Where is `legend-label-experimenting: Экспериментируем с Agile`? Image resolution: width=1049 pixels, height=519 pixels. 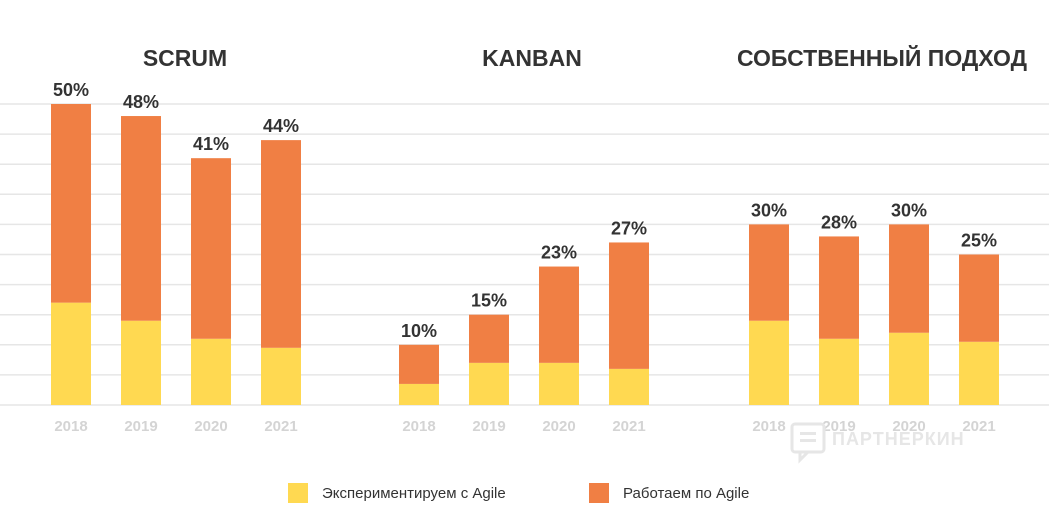 legend-label-experimenting: Экспериментируем с Agile is located at coordinates (414, 493).